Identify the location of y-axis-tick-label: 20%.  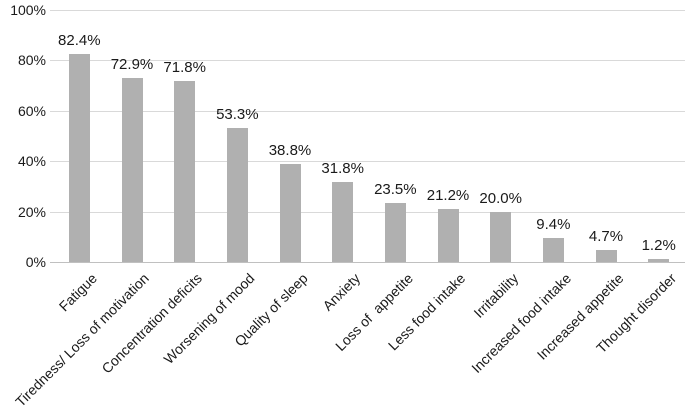
(31, 211).